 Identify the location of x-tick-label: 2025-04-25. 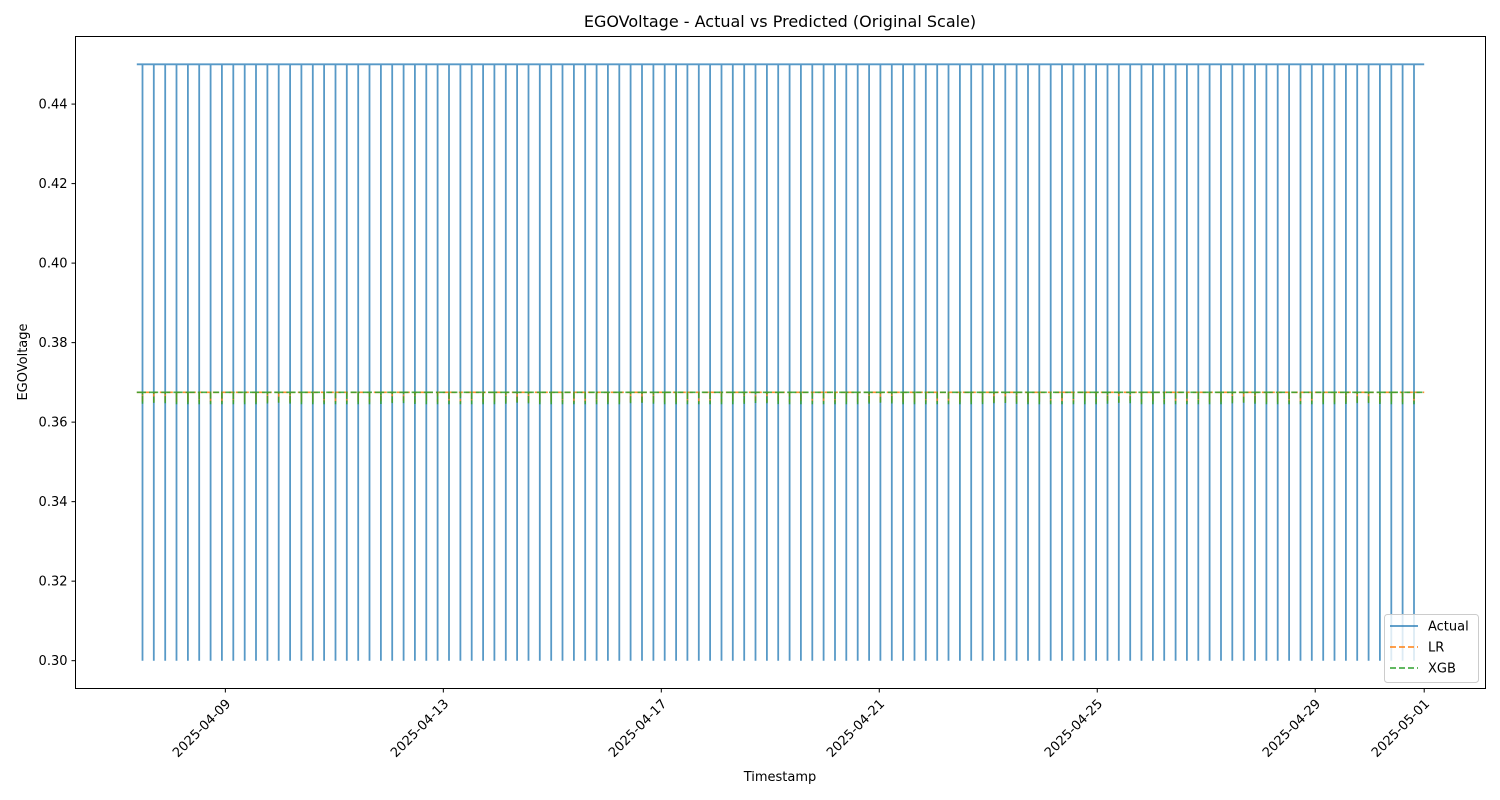
(1074, 729).